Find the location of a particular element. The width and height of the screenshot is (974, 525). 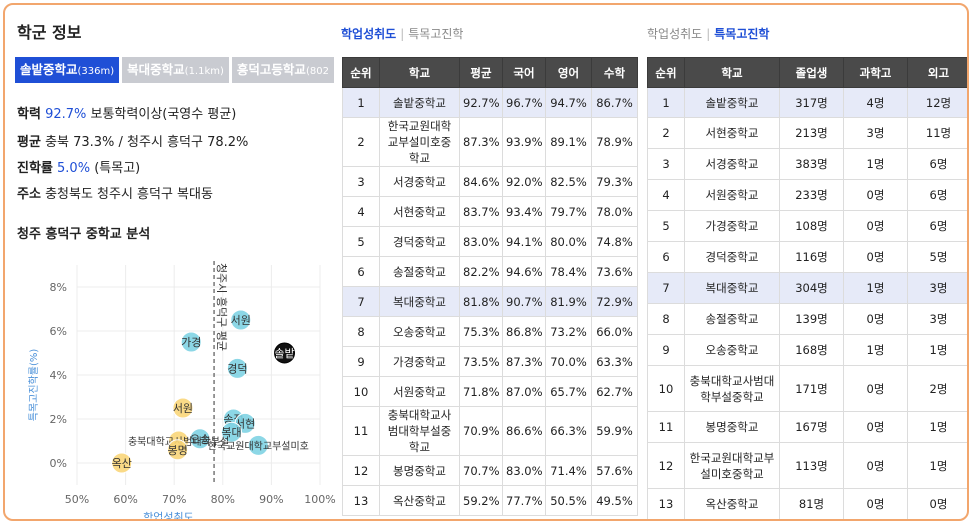

table-cell: 서원중학교 is located at coordinates (732, 195).